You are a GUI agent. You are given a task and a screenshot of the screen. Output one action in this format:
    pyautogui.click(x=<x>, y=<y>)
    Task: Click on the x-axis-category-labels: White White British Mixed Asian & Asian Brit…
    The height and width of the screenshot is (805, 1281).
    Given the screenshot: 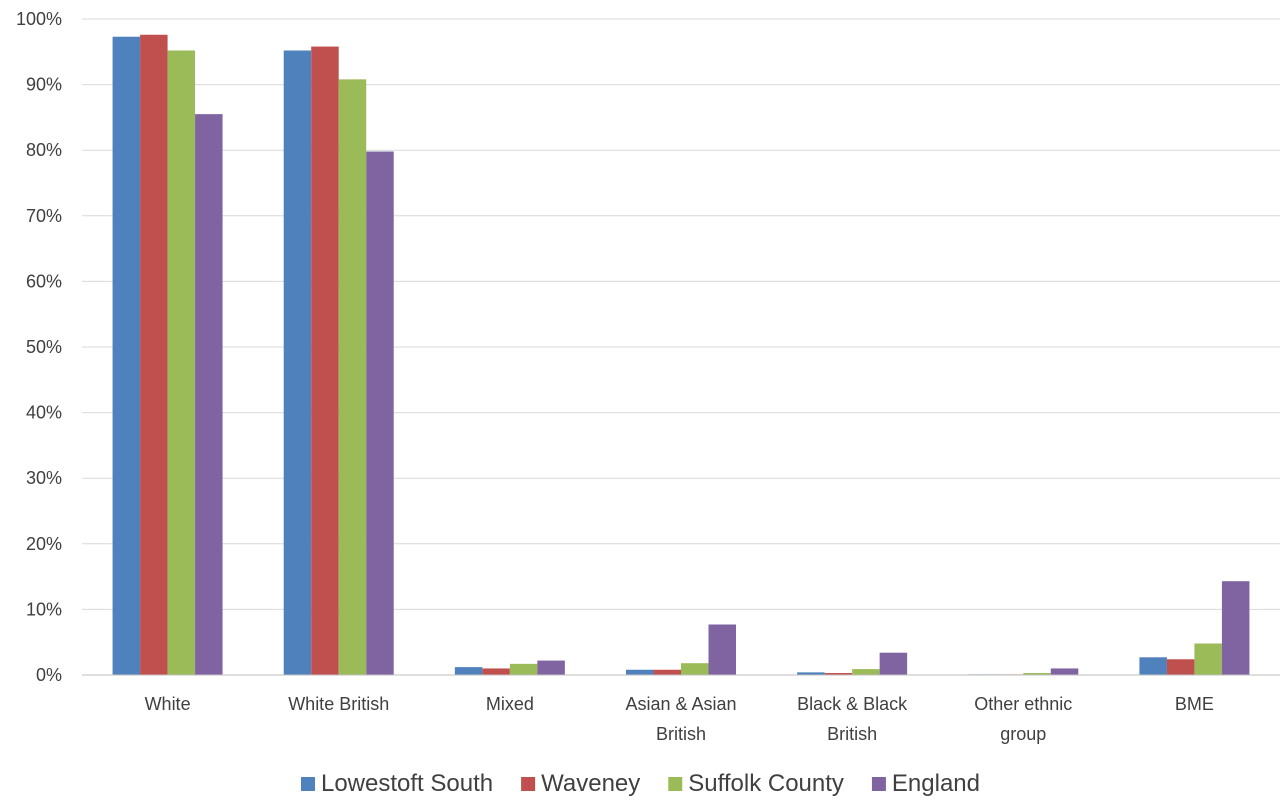 What is the action you would take?
    pyautogui.click(x=679, y=719)
    